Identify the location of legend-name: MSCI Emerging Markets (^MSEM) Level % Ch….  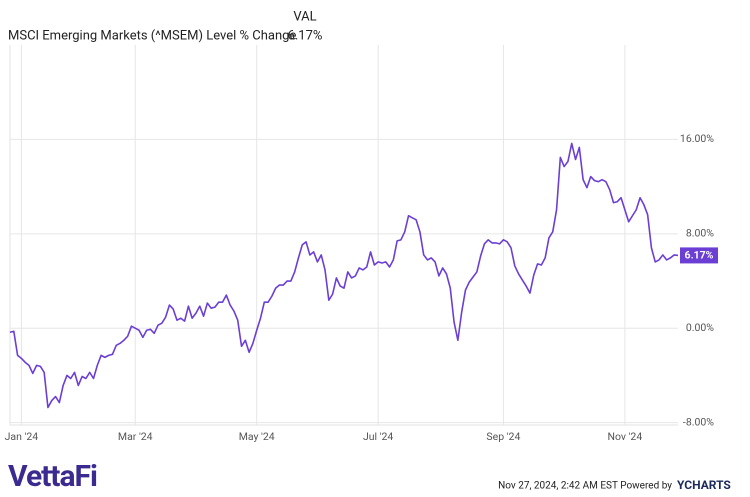
(152, 35).